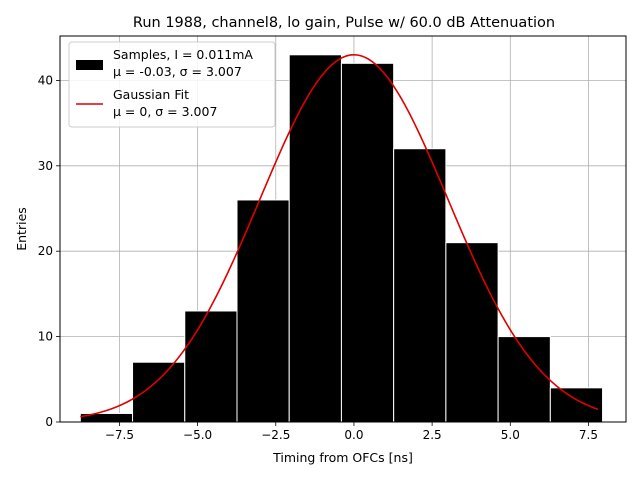  I want to click on legend-fit-label: Gaussian Fit, so click(151, 94).